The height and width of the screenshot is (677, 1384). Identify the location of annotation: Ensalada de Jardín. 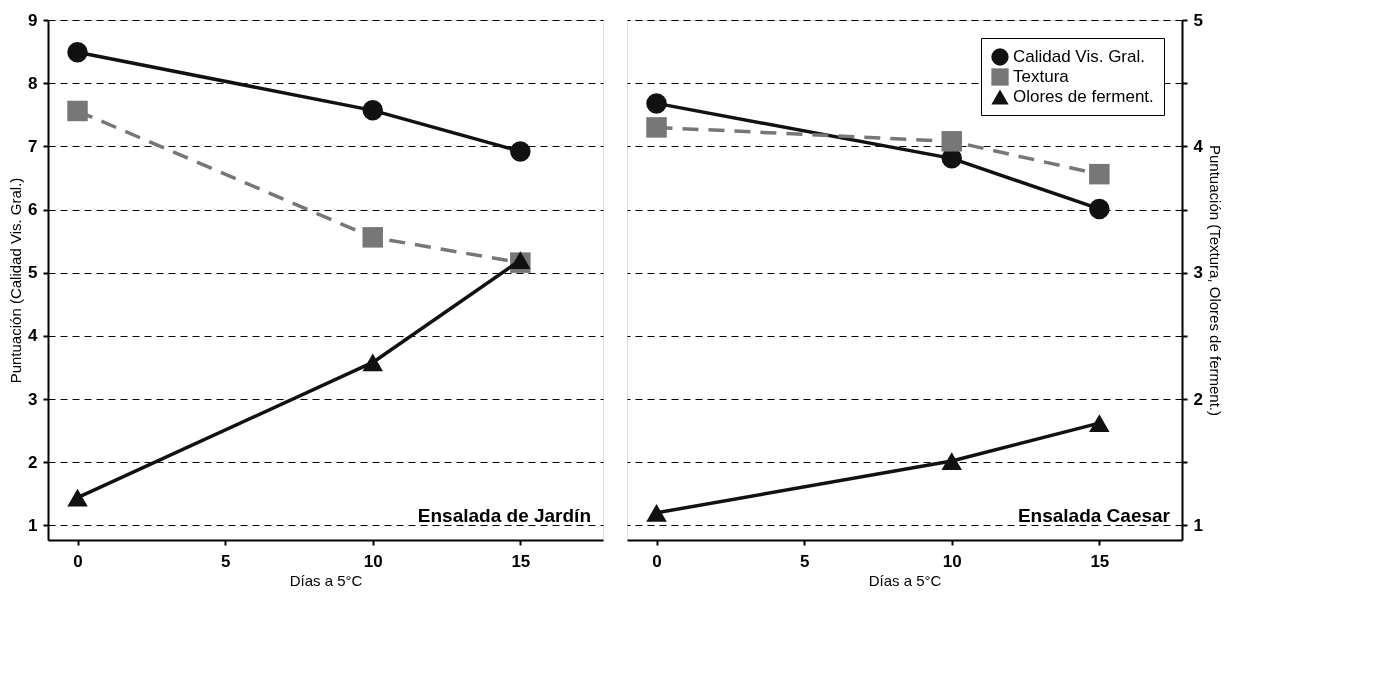
(504, 515).